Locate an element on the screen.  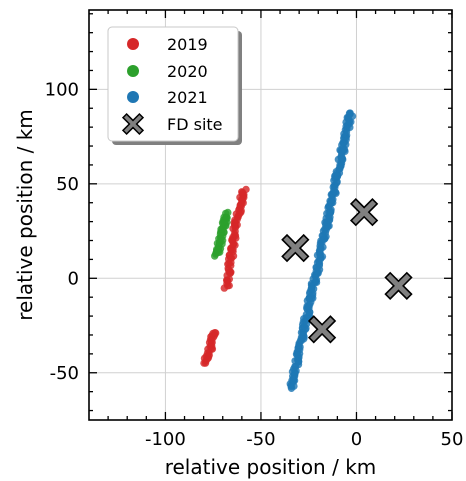
x-tick-label: 50 is located at coordinates (452, 439).